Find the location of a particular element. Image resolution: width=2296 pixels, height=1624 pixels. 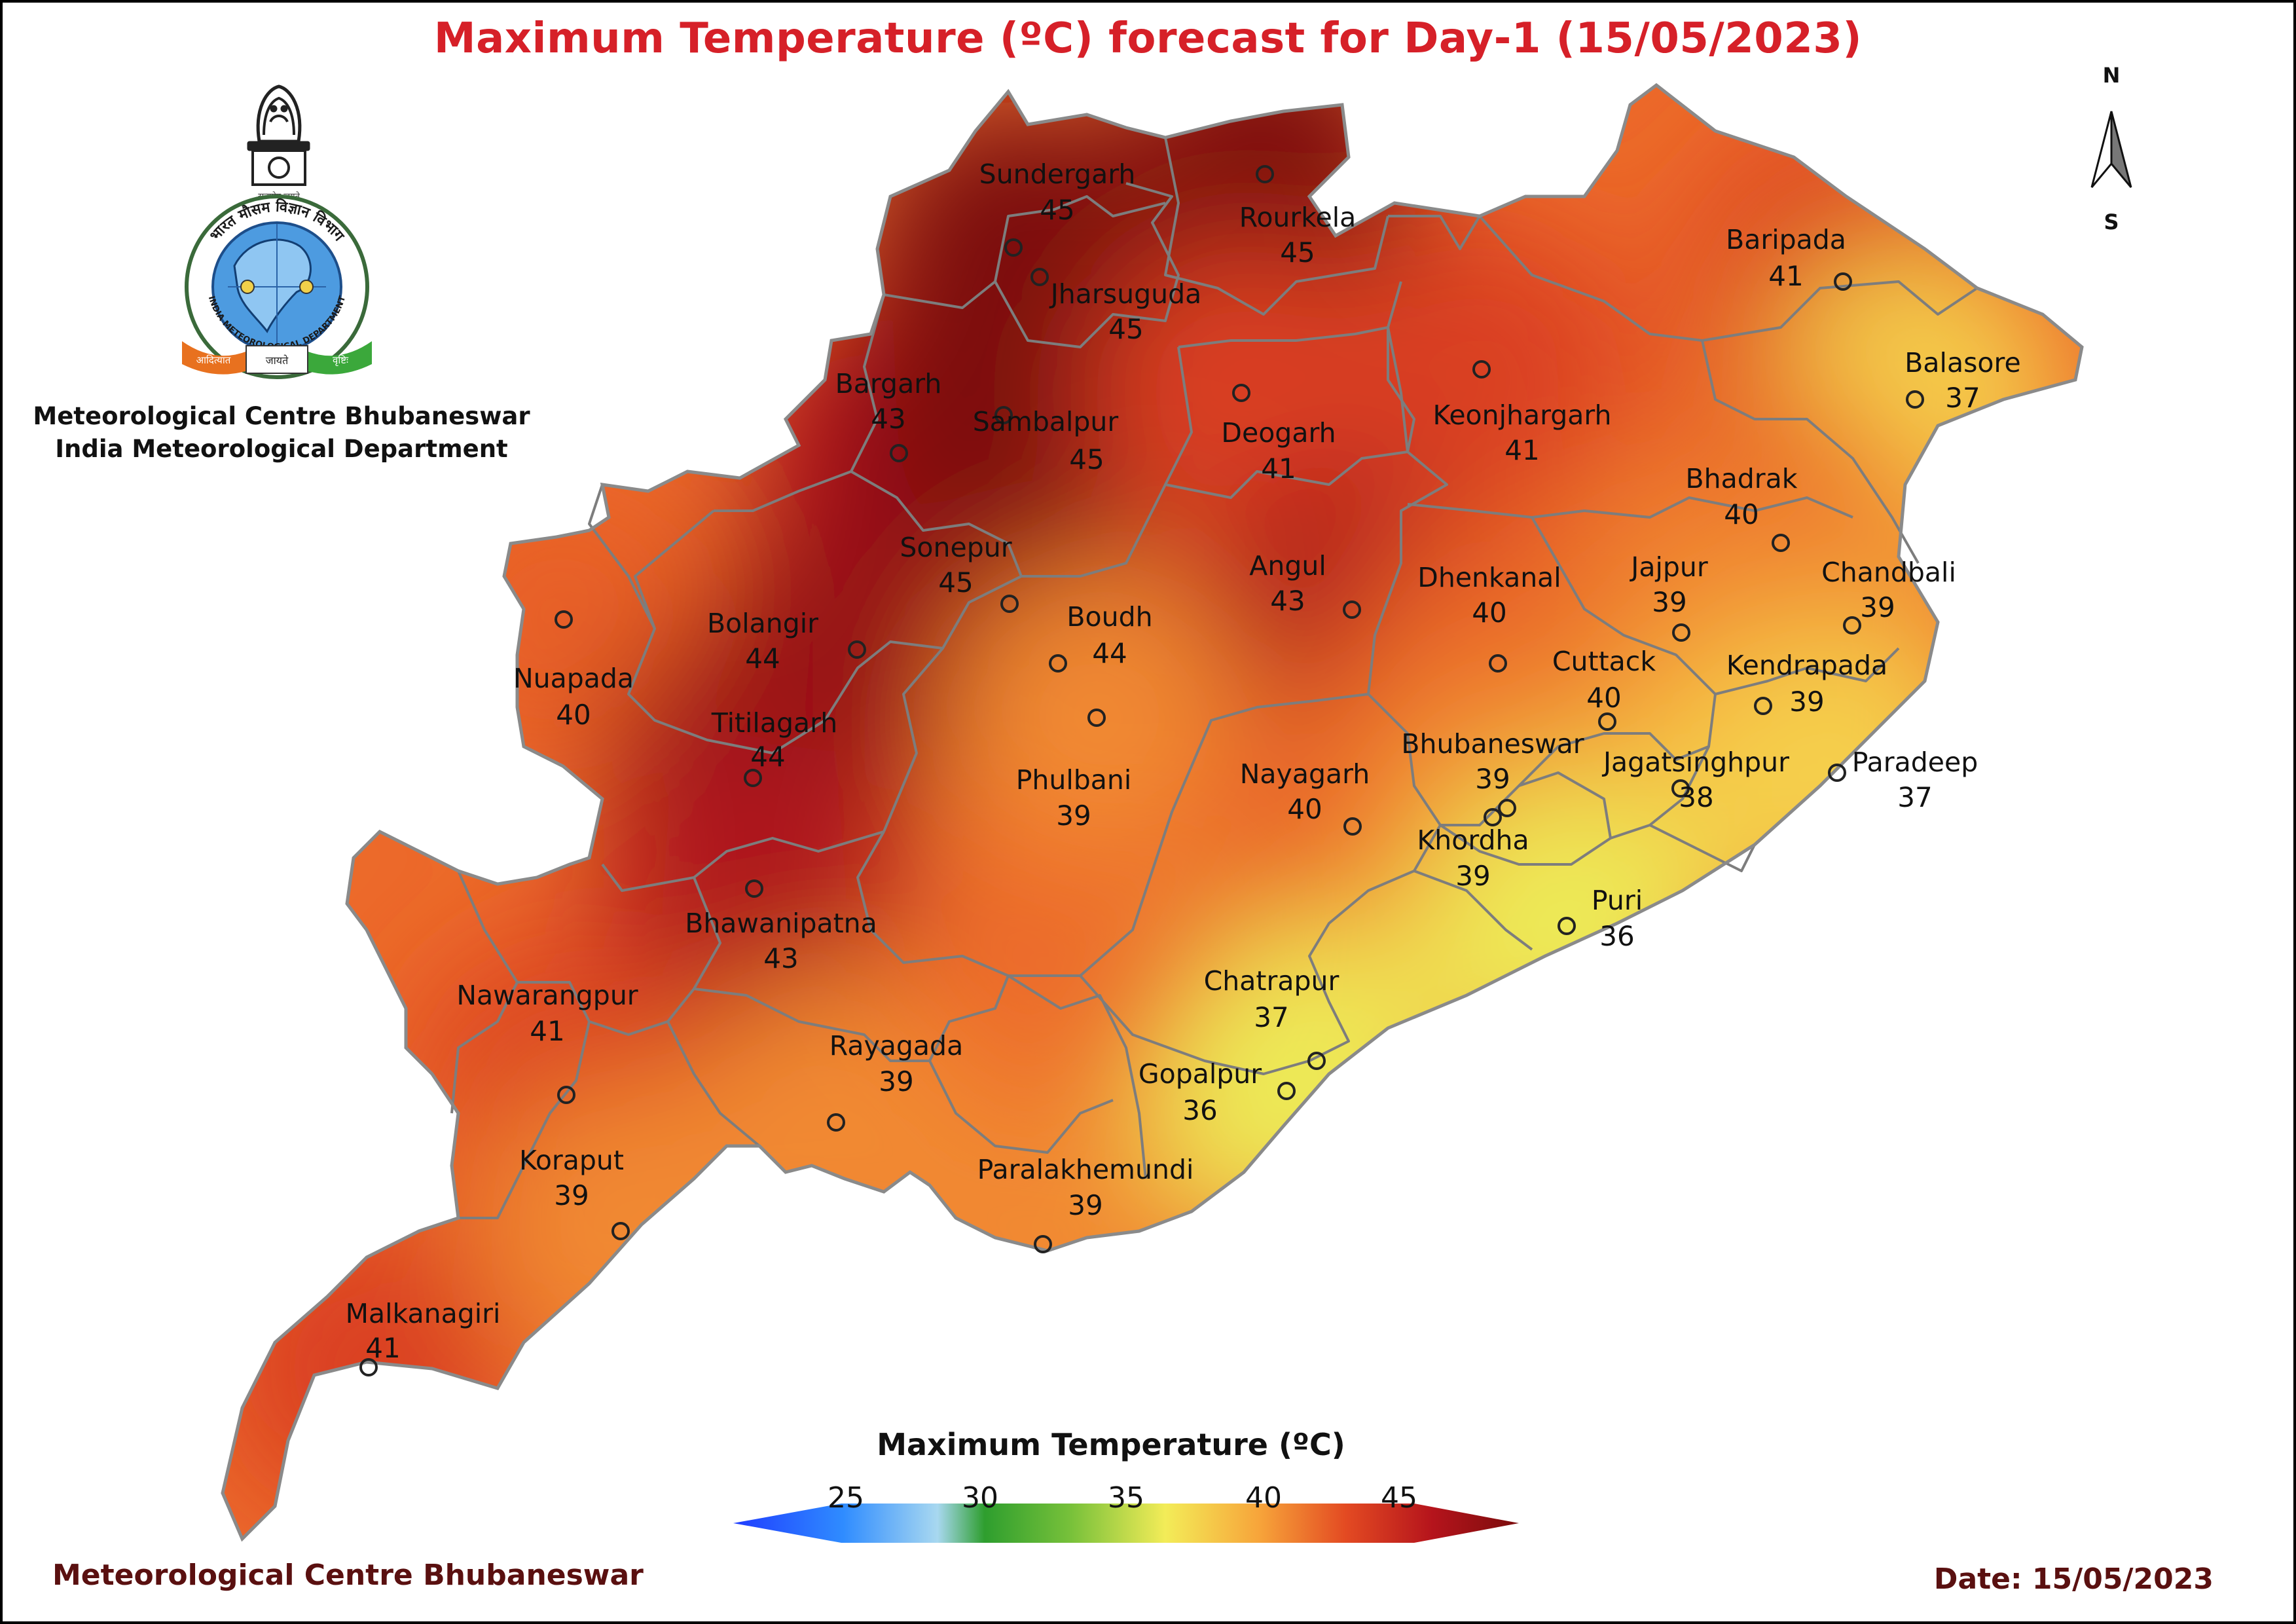

organization-line-2: India Meteorological Department is located at coordinates (281, 449).